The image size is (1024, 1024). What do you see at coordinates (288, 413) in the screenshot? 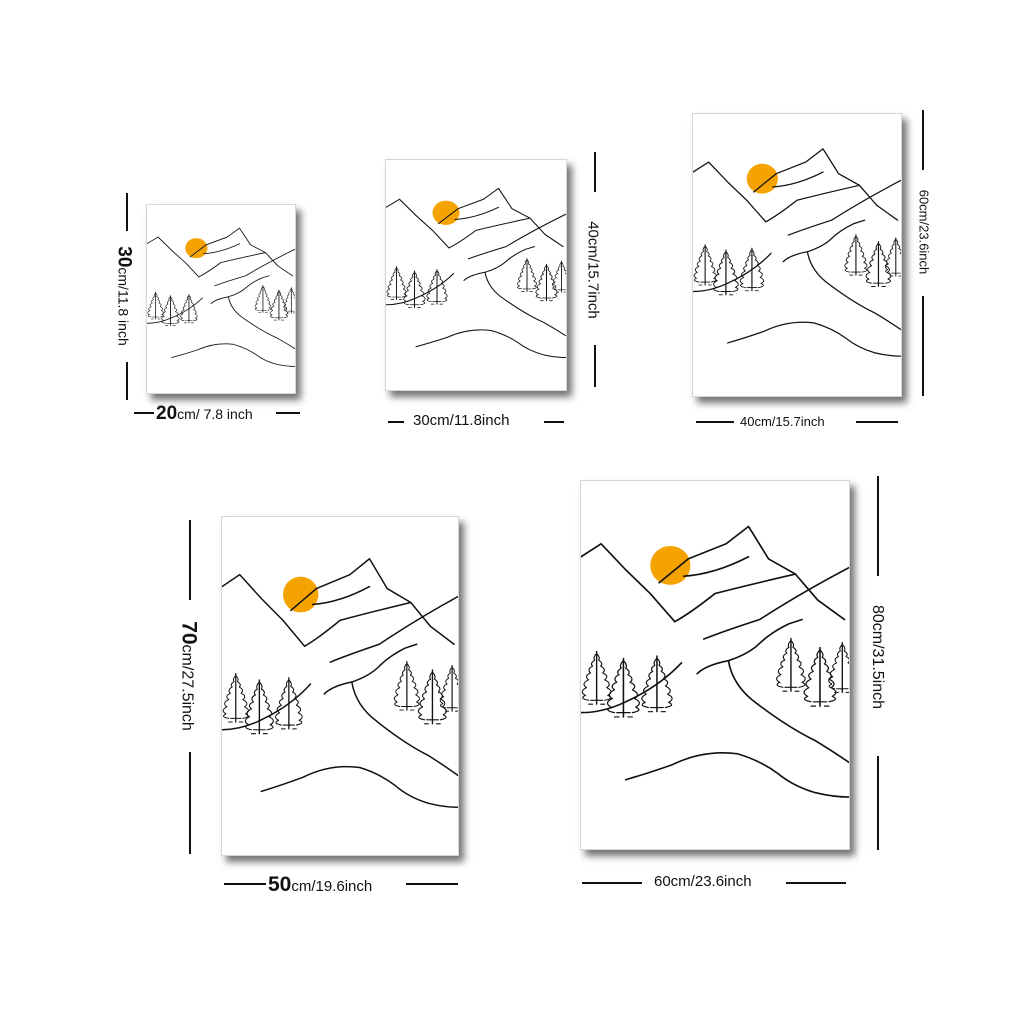
I see `width-line-right-20x30` at bounding box center [288, 413].